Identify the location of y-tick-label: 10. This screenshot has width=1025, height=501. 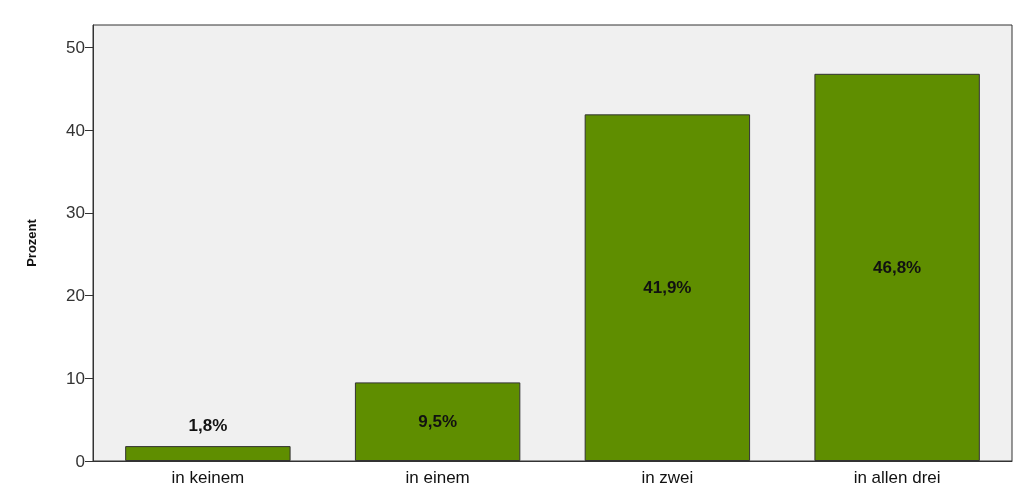
(75, 378).